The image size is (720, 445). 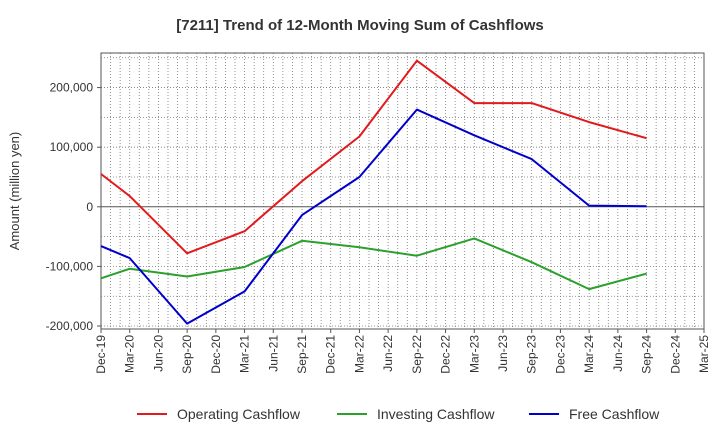 What do you see at coordinates (446, 354) in the screenshot?
I see `x-tick-label: Dec-22` at bounding box center [446, 354].